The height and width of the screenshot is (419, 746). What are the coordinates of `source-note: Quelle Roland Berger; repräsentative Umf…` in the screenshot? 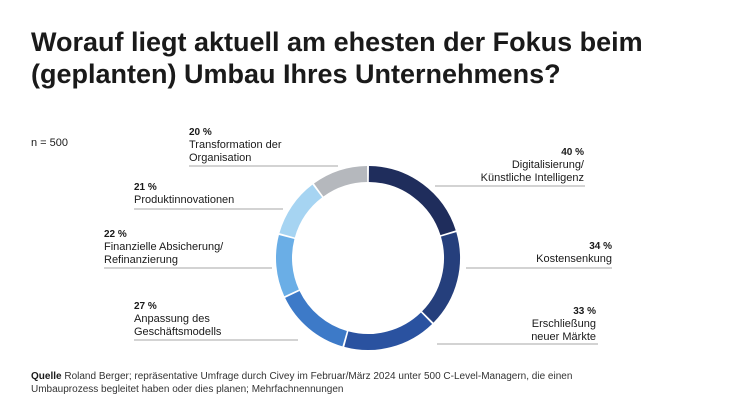 It's located at (331, 383).